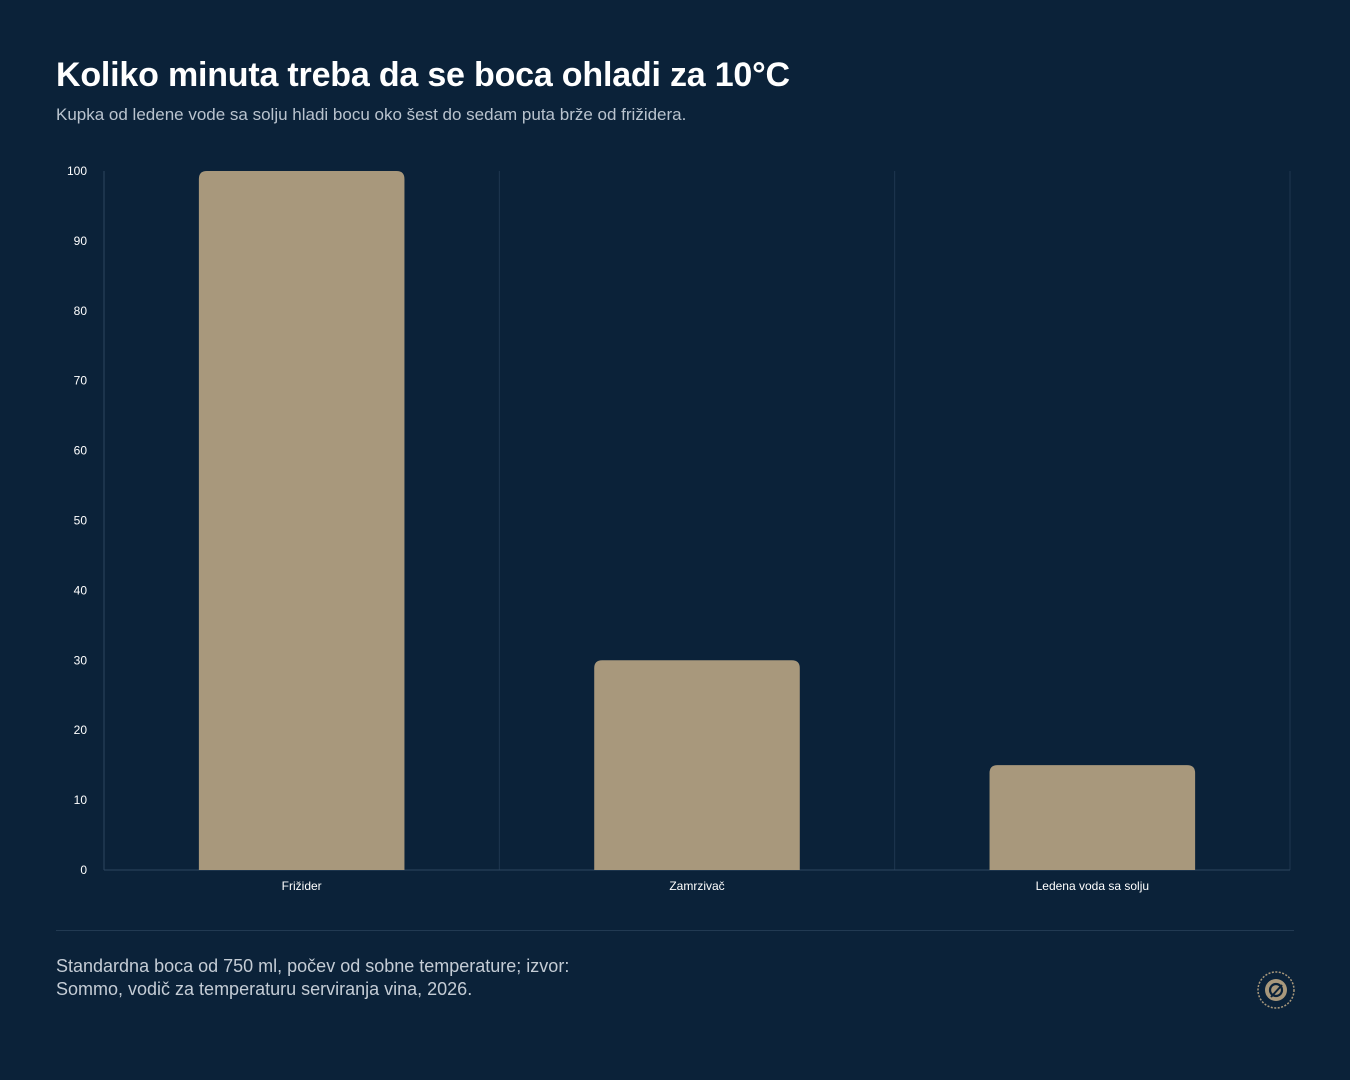  What do you see at coordinates (675, 930) in the screenshot?
I see `footer-divider` at bounding box center [675, 930].